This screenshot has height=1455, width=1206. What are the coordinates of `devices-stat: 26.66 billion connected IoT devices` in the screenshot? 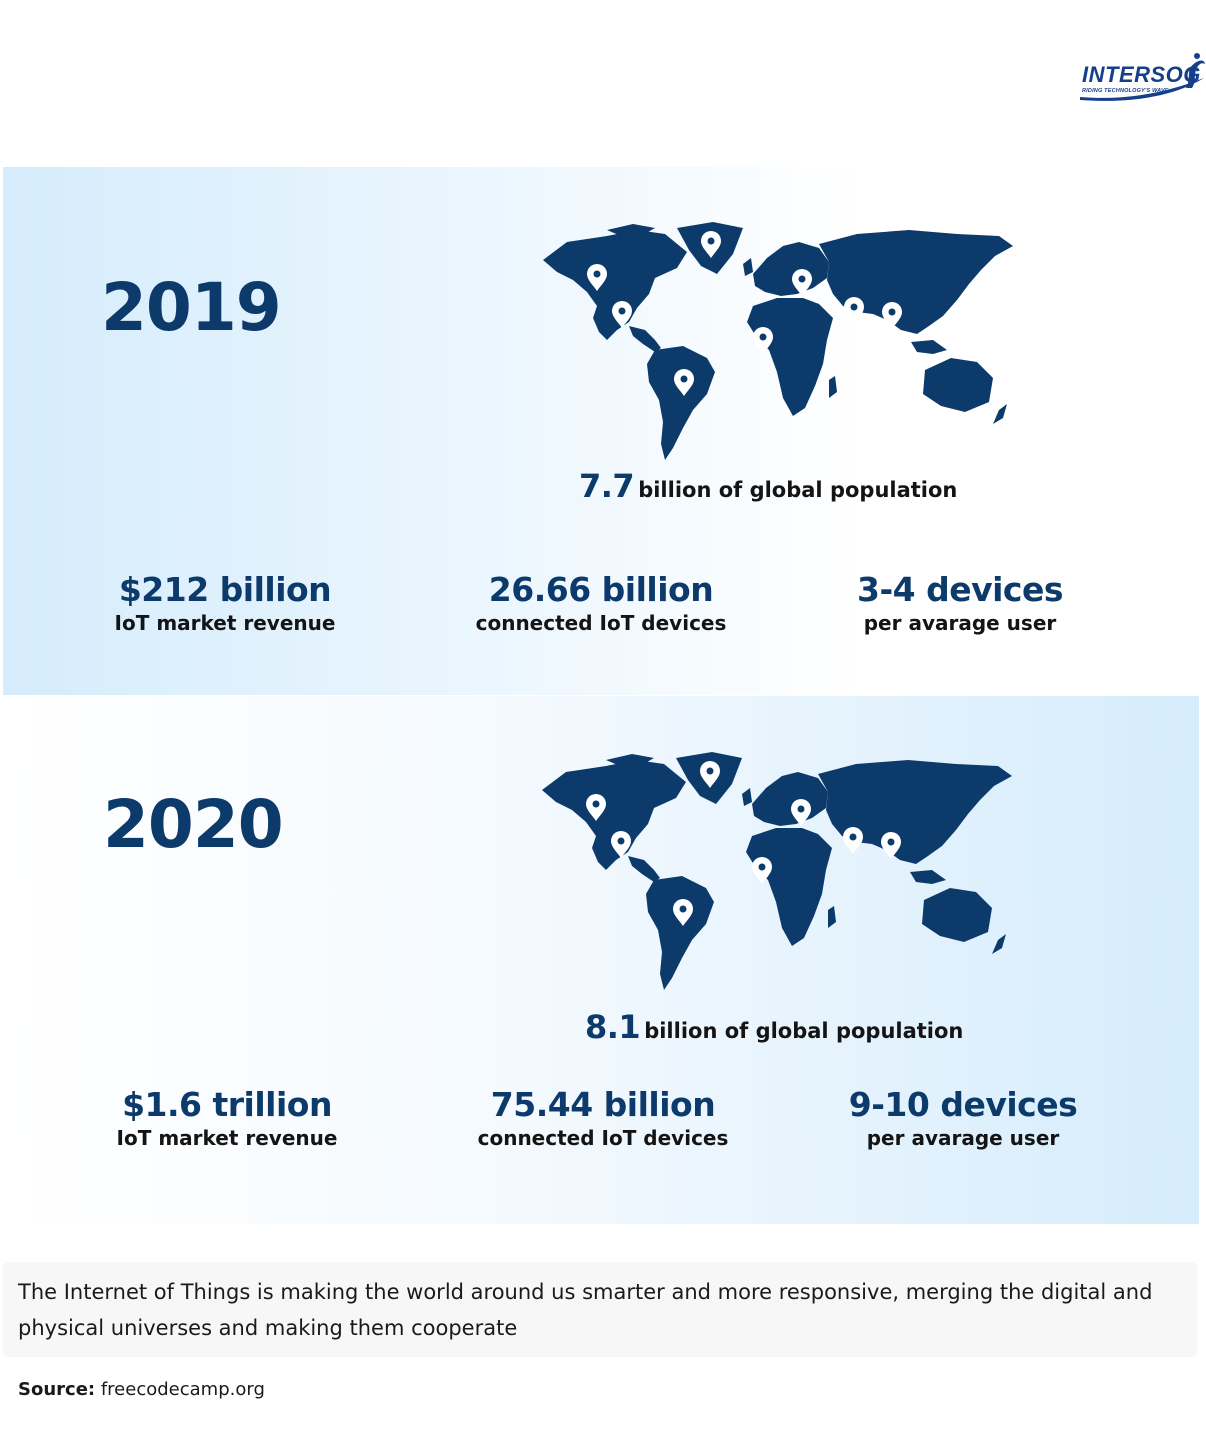 It's located at (601, 603).